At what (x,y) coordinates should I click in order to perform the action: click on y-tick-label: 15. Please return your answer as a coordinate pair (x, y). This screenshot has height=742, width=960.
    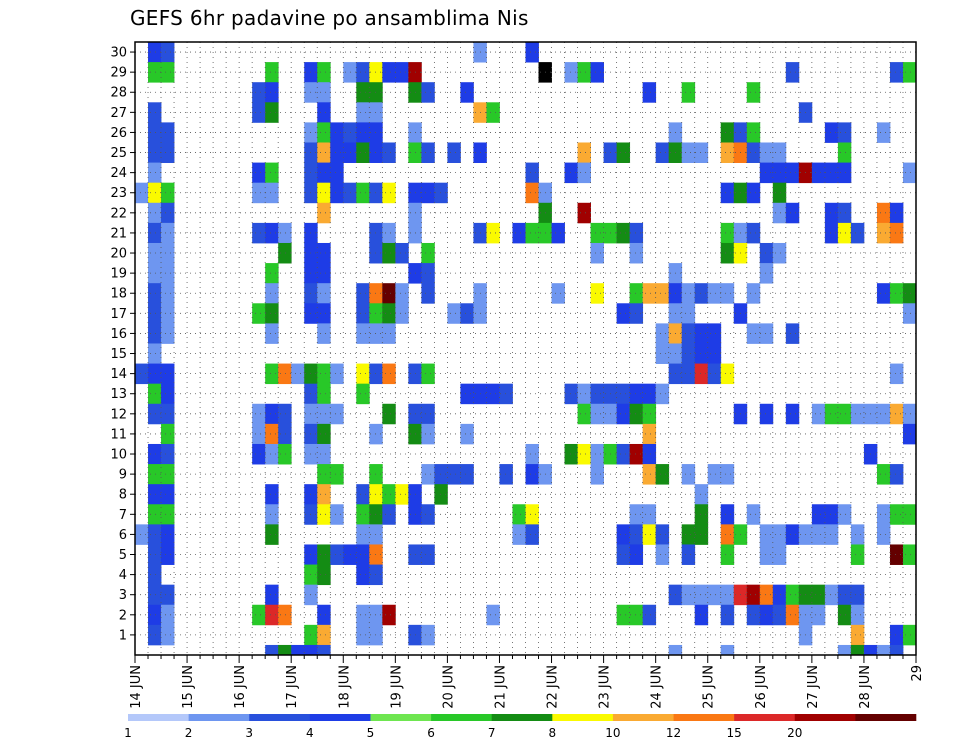
    Looking at the image, I should click on (118, 354).